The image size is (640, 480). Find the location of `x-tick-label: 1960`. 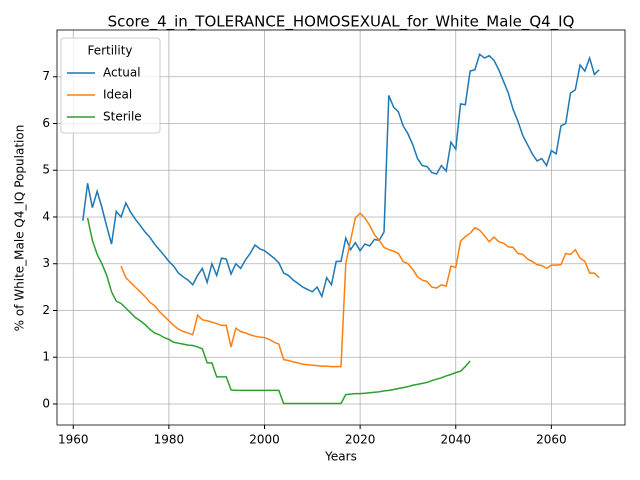

x-tick-label: 1960 is located at coordinates (73, 440).